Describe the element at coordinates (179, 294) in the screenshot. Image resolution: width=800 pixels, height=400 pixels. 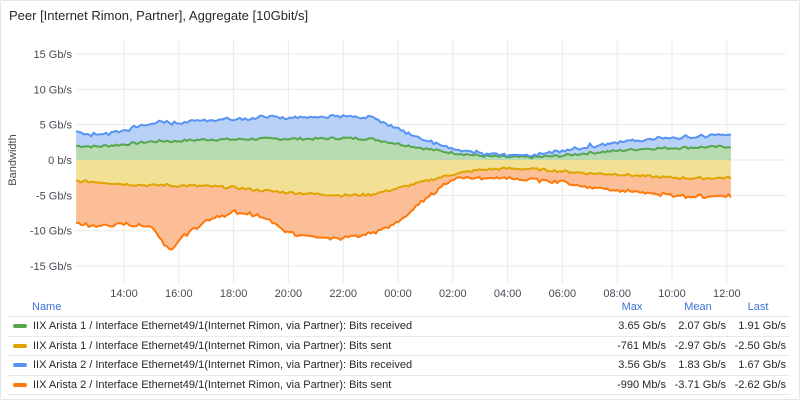
I see `x-tick-label: 16:00` at that location.